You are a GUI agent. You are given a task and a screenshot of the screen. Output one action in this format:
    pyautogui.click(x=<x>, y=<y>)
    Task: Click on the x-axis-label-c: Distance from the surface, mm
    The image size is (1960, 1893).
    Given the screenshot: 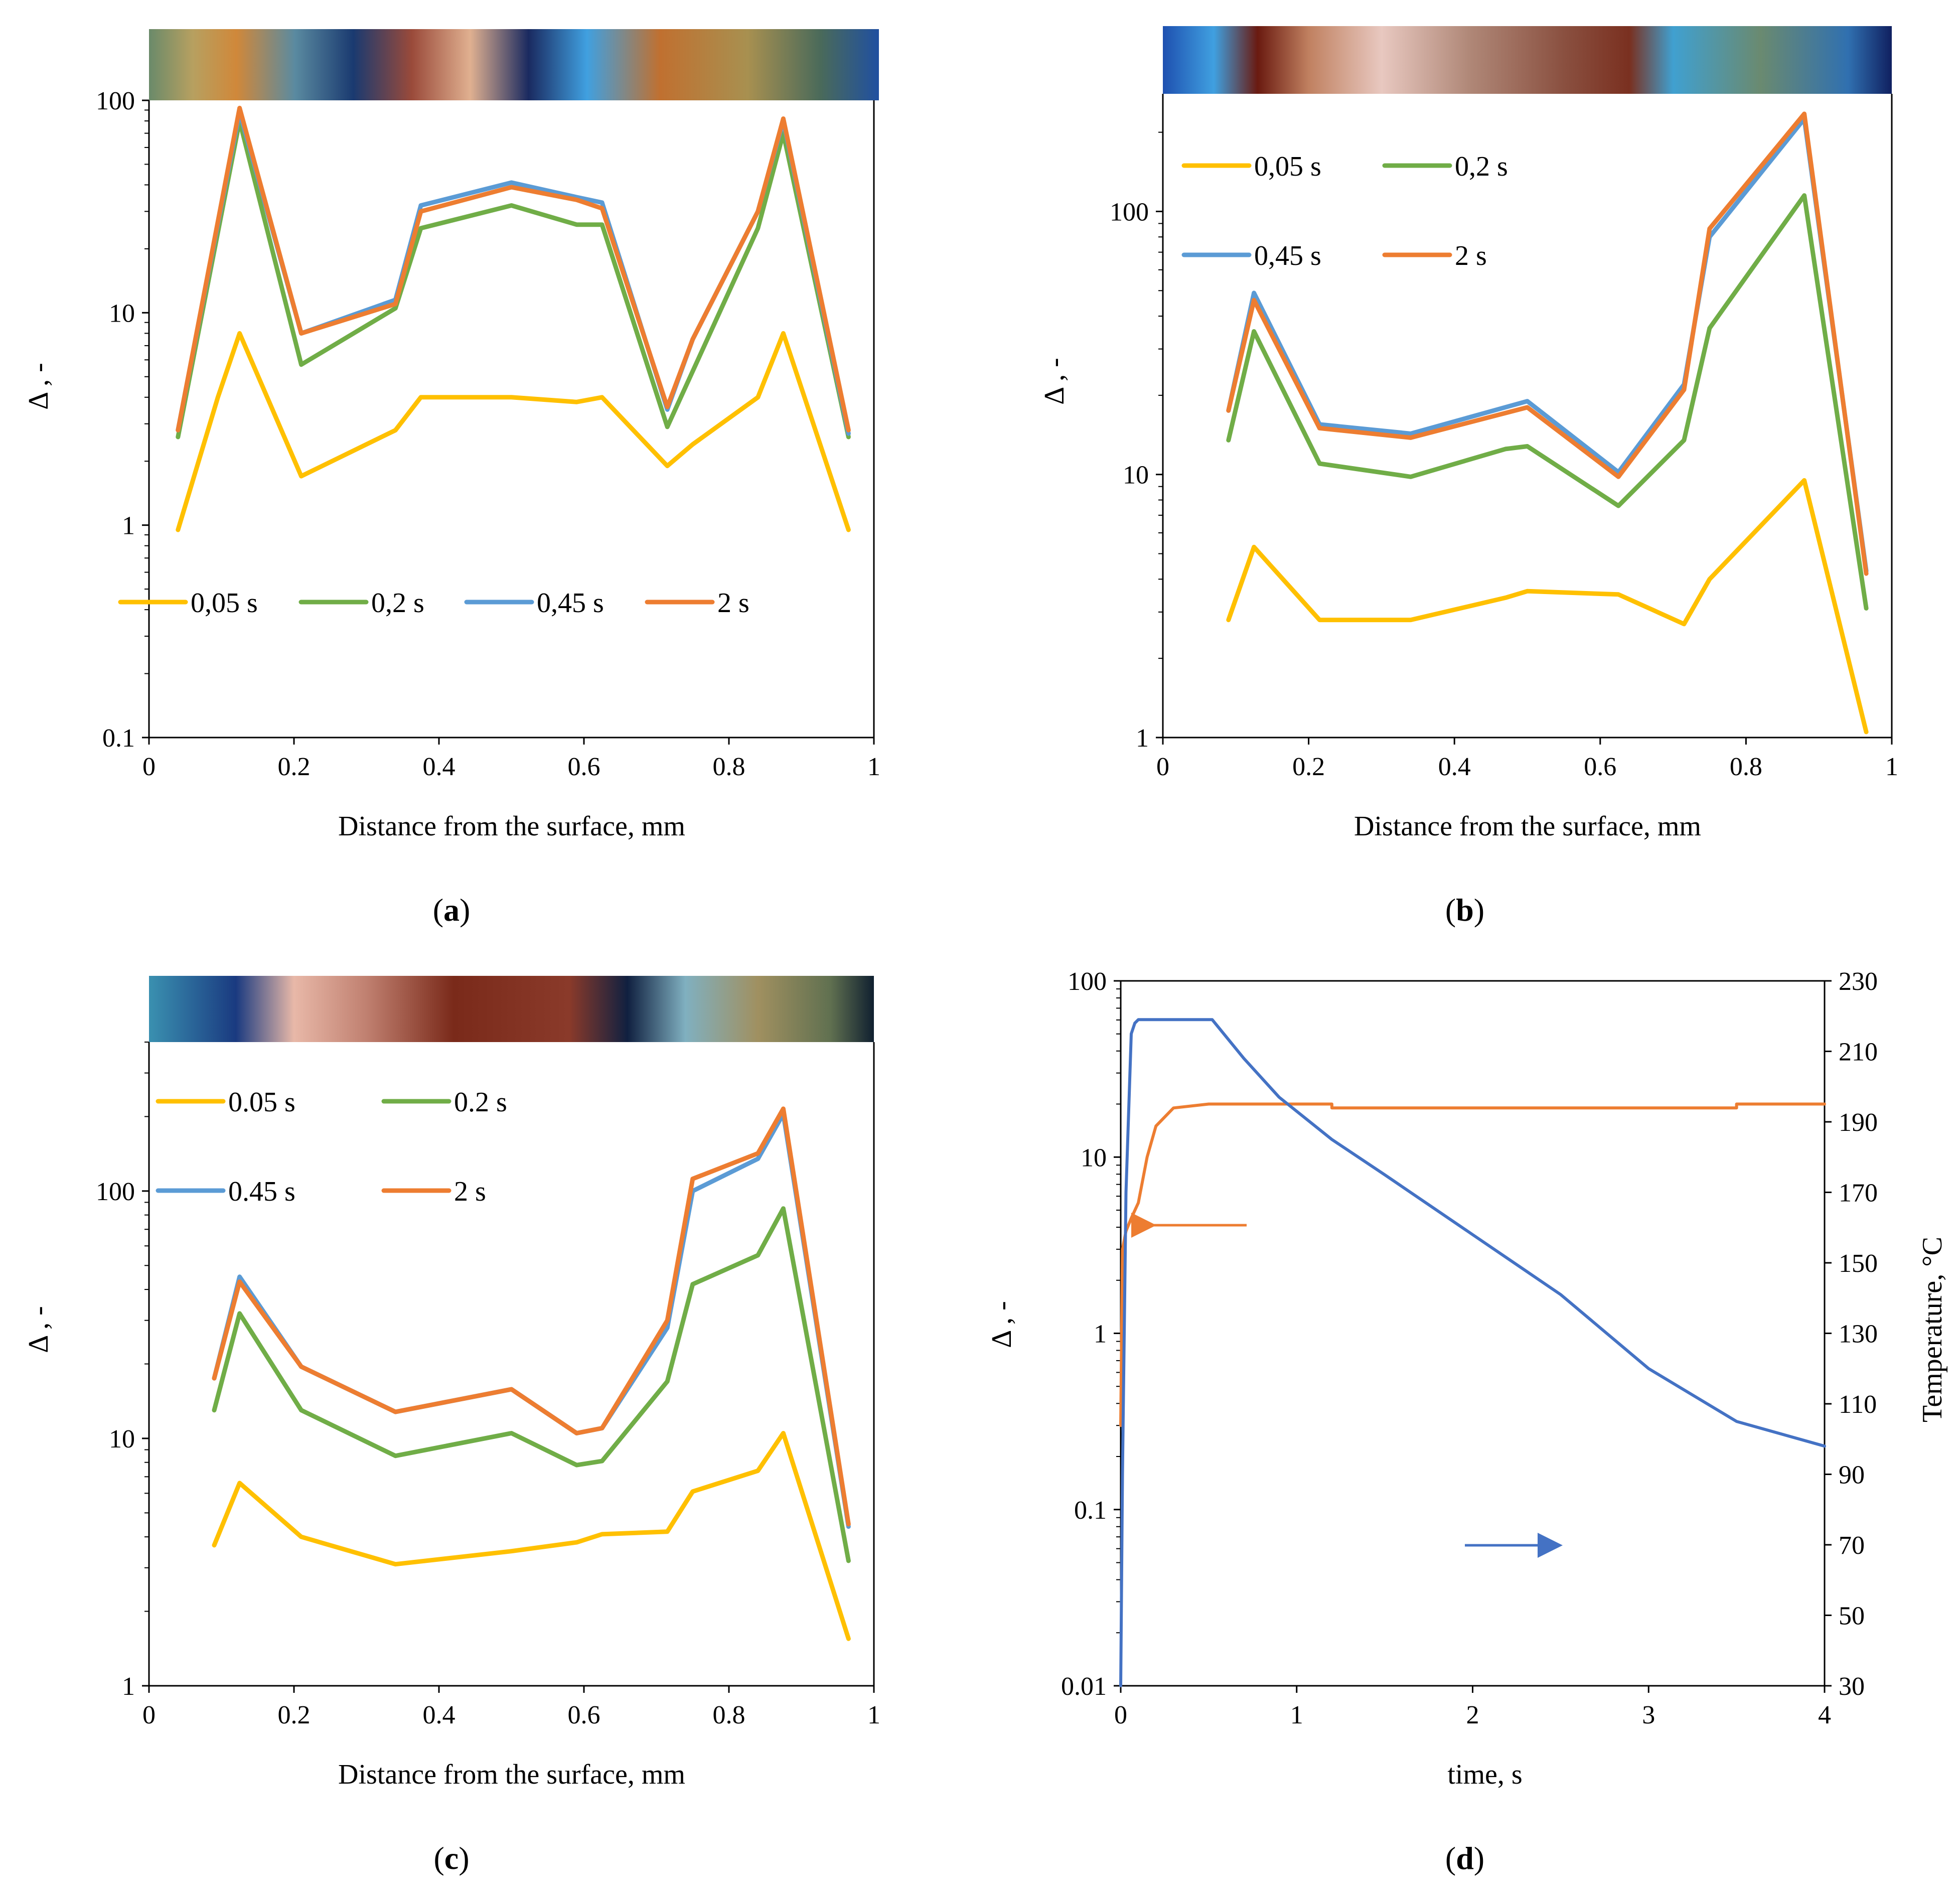 What is the action you would take?
    pyautogui.click(x=511, y=1774)
    